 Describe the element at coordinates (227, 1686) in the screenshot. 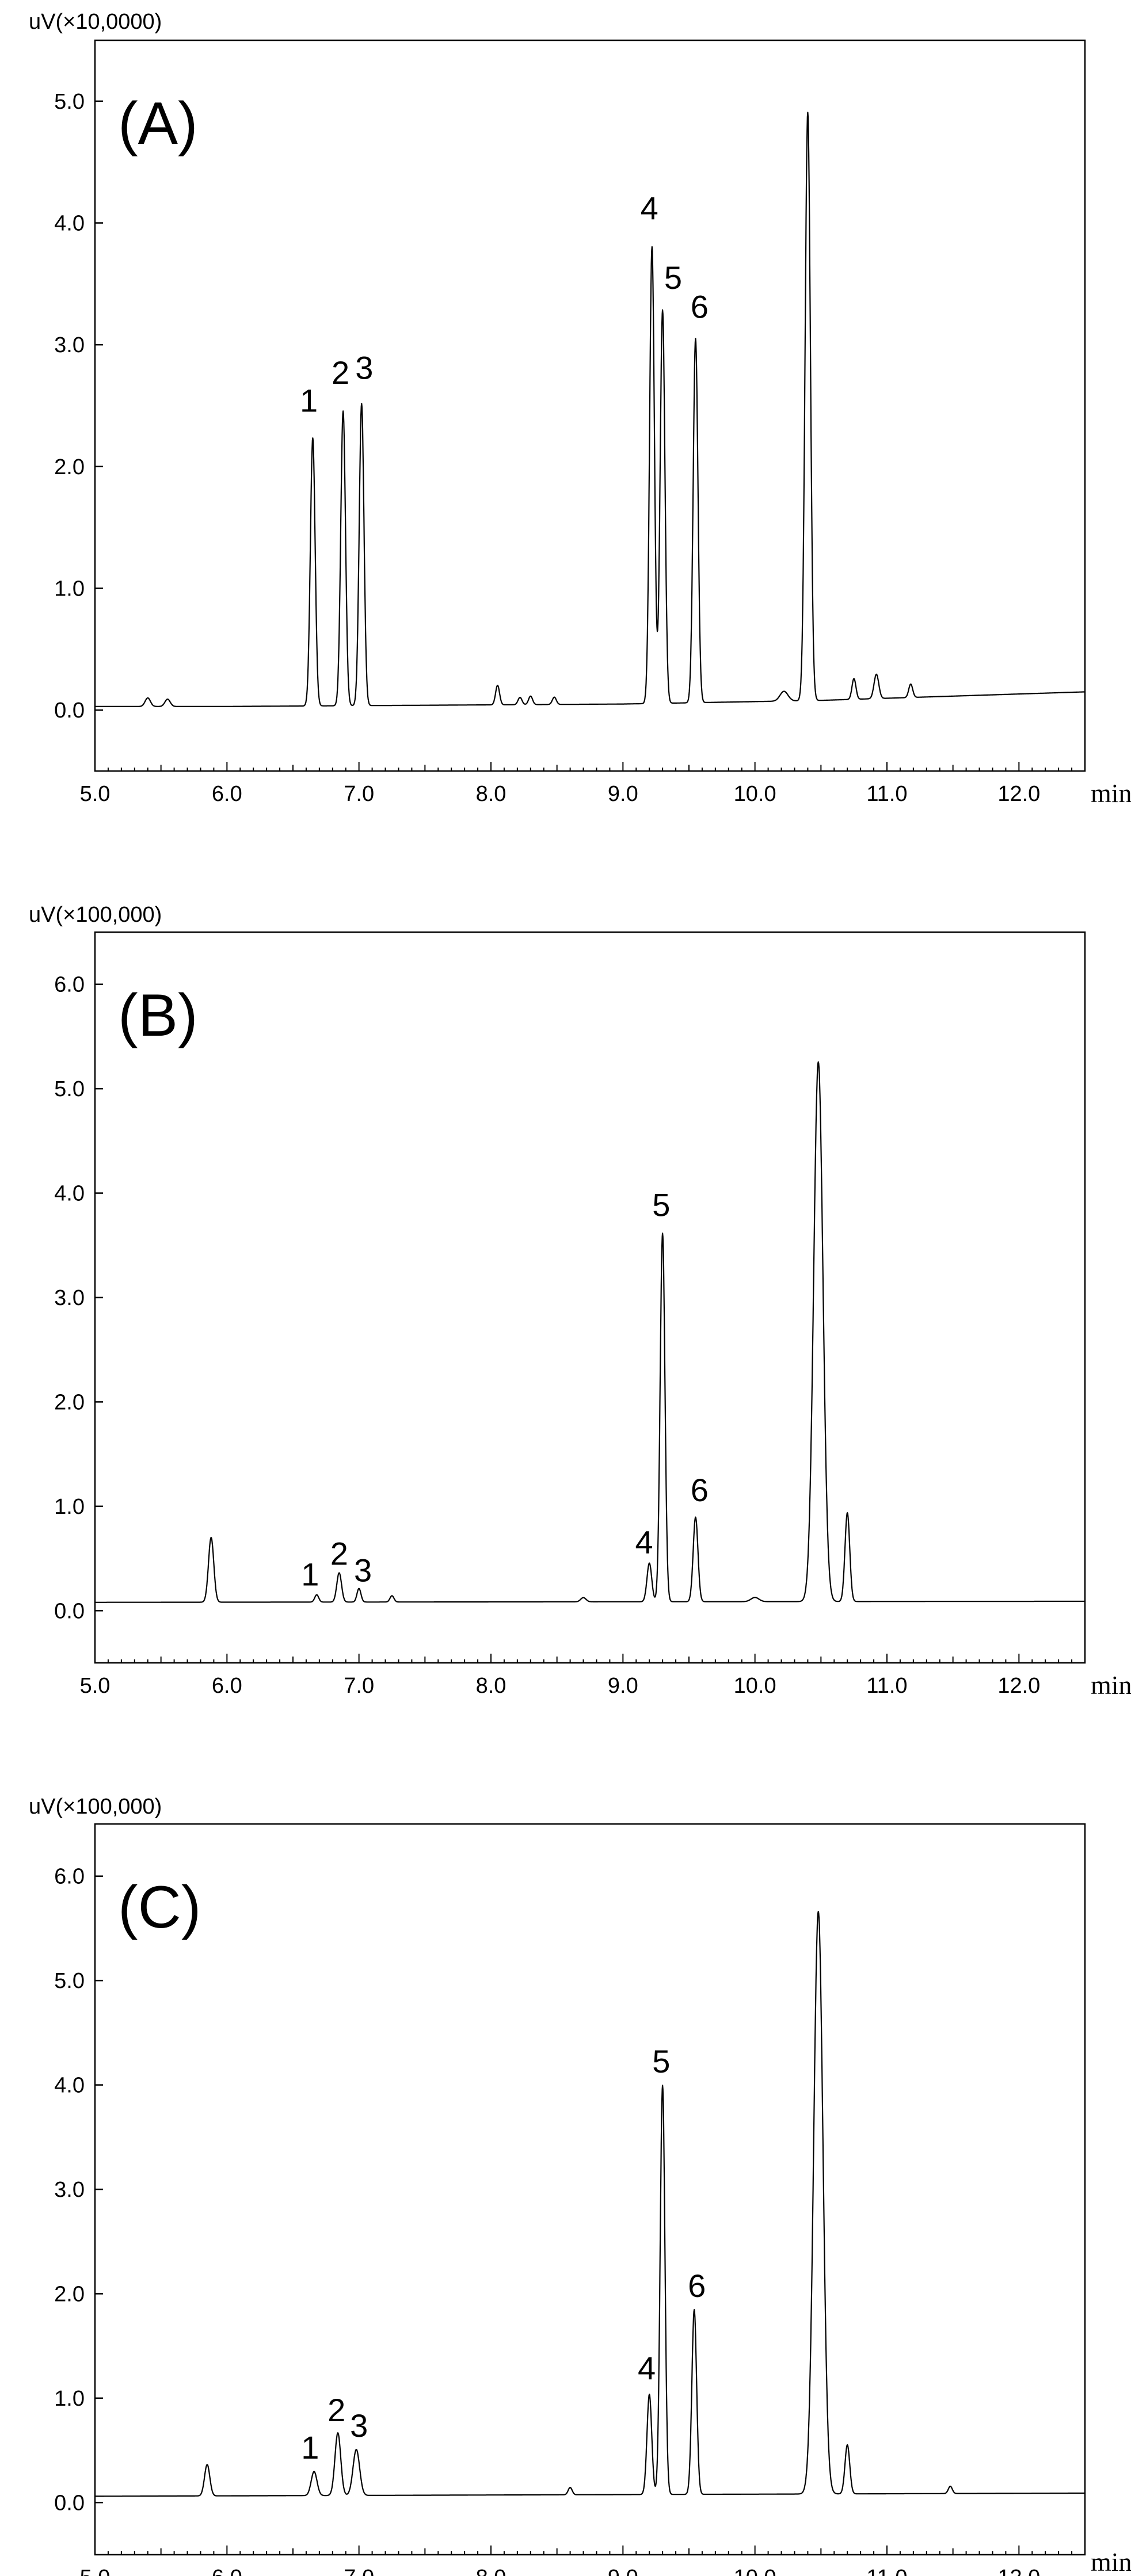

I see `panel-b-x-tick-label: 6.0` at that location.